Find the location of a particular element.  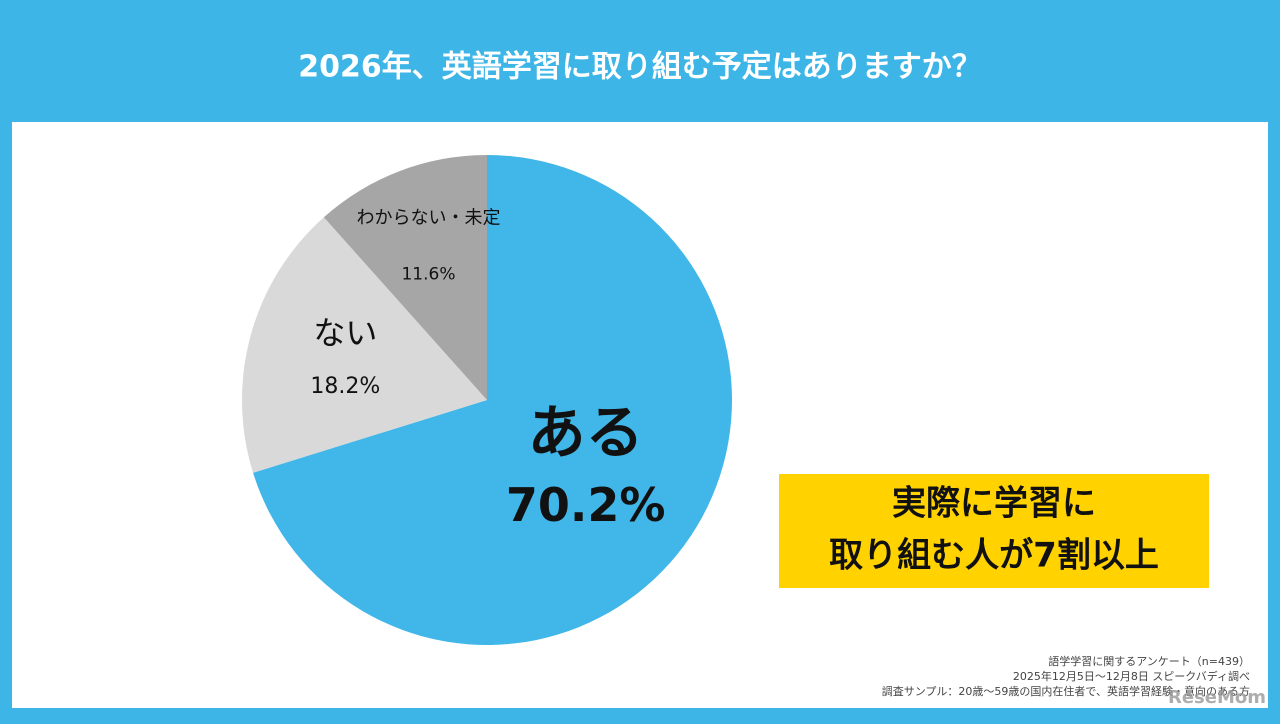

value-label: 18.2% is located at coordinates (345, 386).